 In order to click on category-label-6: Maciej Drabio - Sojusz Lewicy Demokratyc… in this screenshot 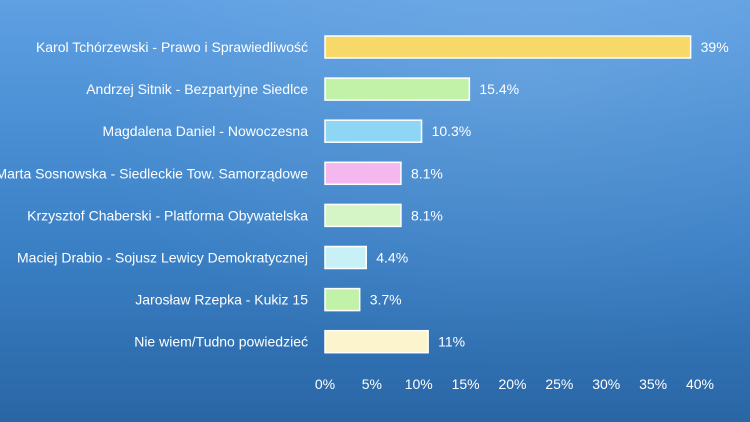, I will do `click(162, 258)`.